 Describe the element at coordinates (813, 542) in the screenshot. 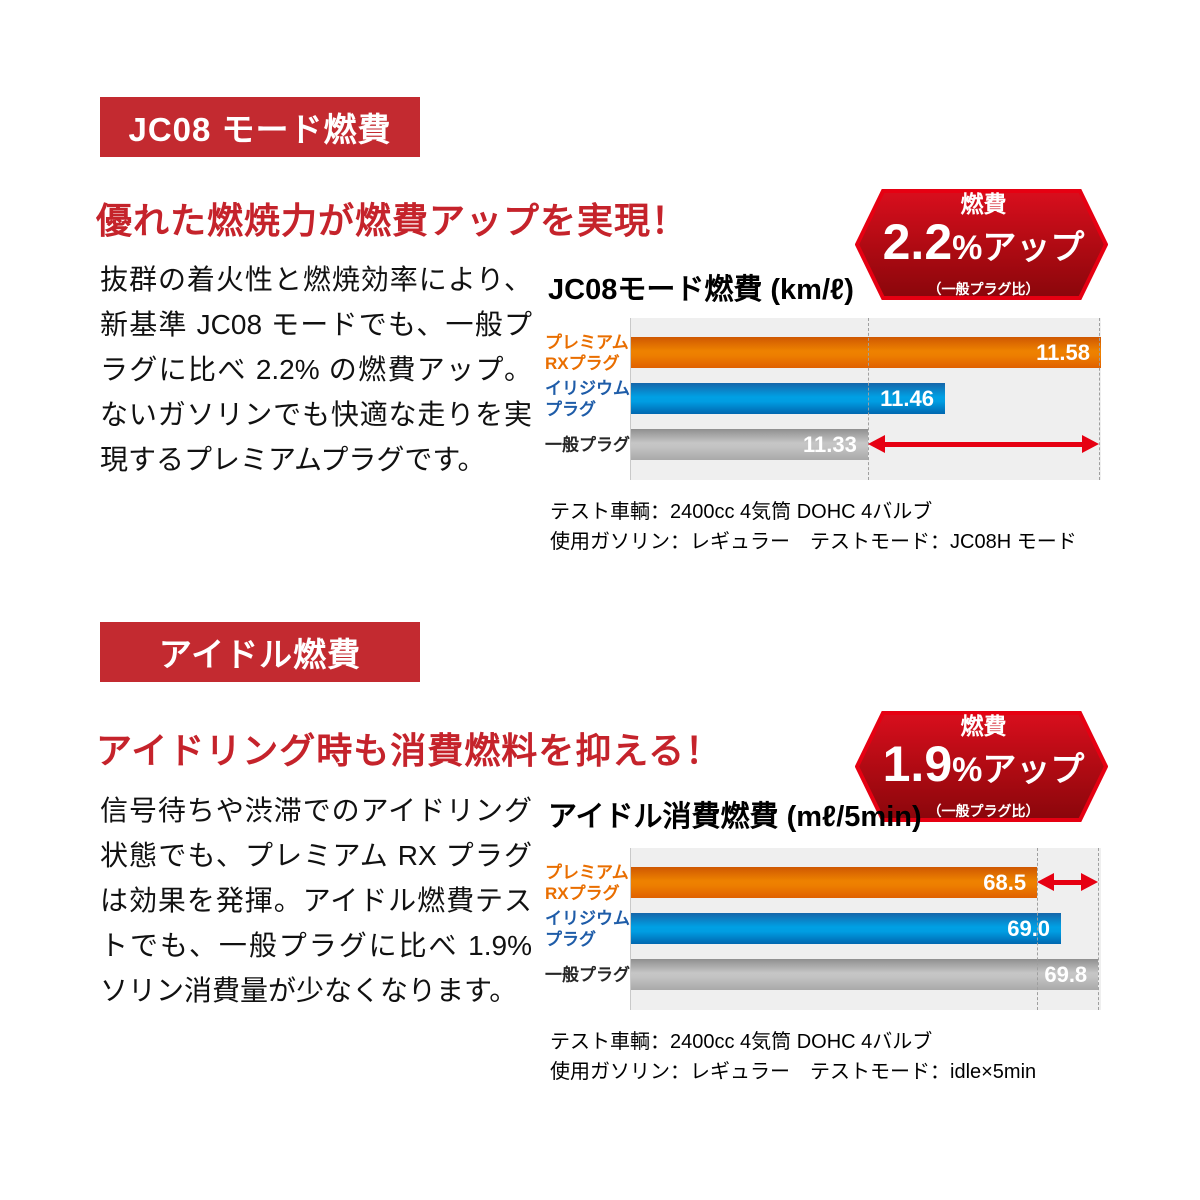

I see `test-condition-line: 使用ガソリン：レギュラー テストモード：JC08H モード` at that location.